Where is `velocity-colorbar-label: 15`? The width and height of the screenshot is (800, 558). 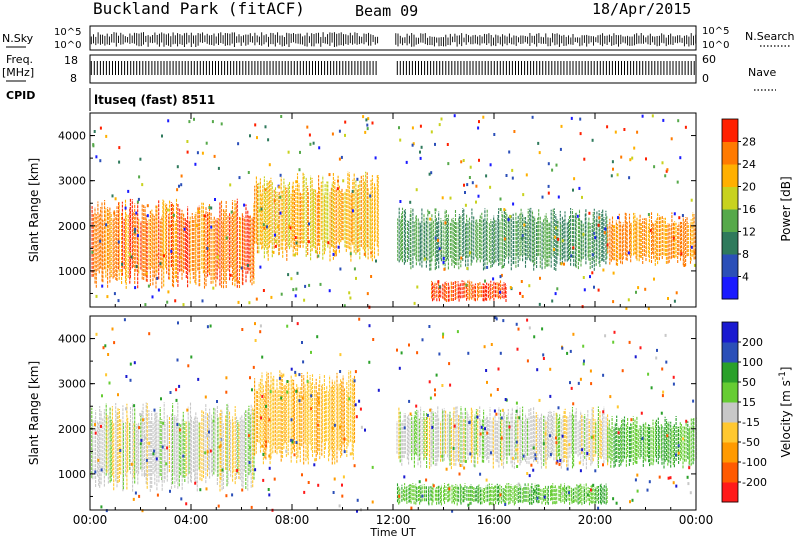
velocity-colorbar-label: 15 is located at coordinates (749, 402).